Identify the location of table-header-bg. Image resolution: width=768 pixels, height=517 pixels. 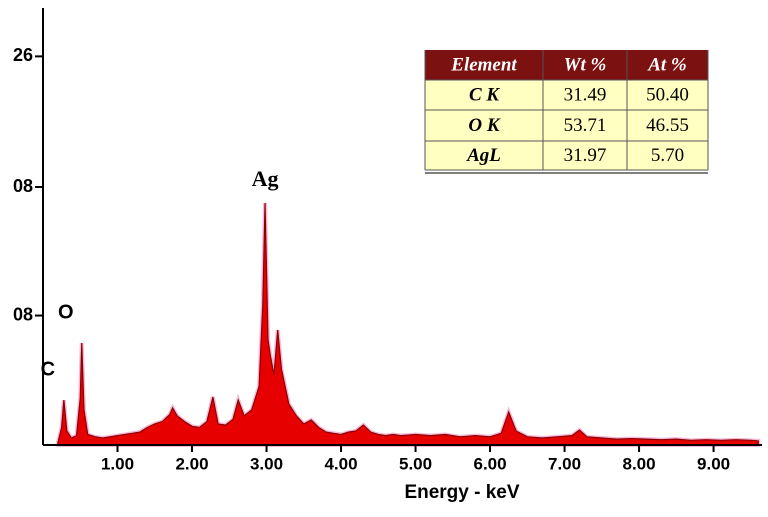
(566, 65).